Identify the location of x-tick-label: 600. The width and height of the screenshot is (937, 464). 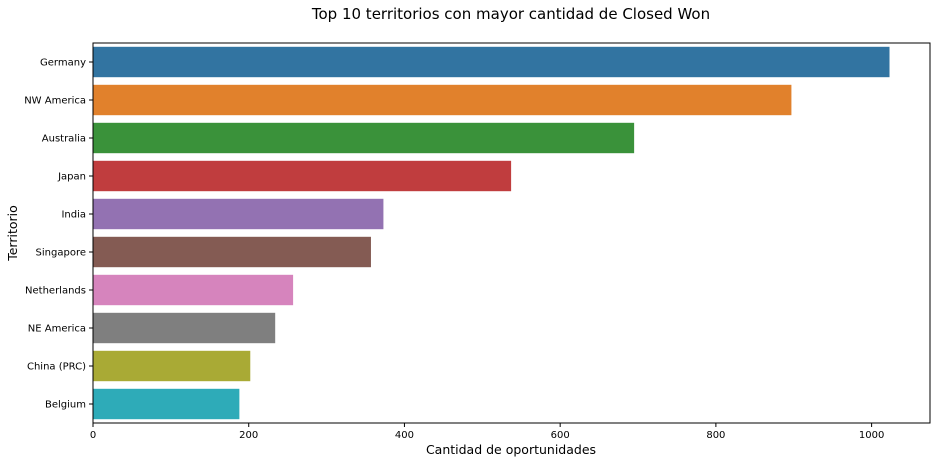
(560, 435).